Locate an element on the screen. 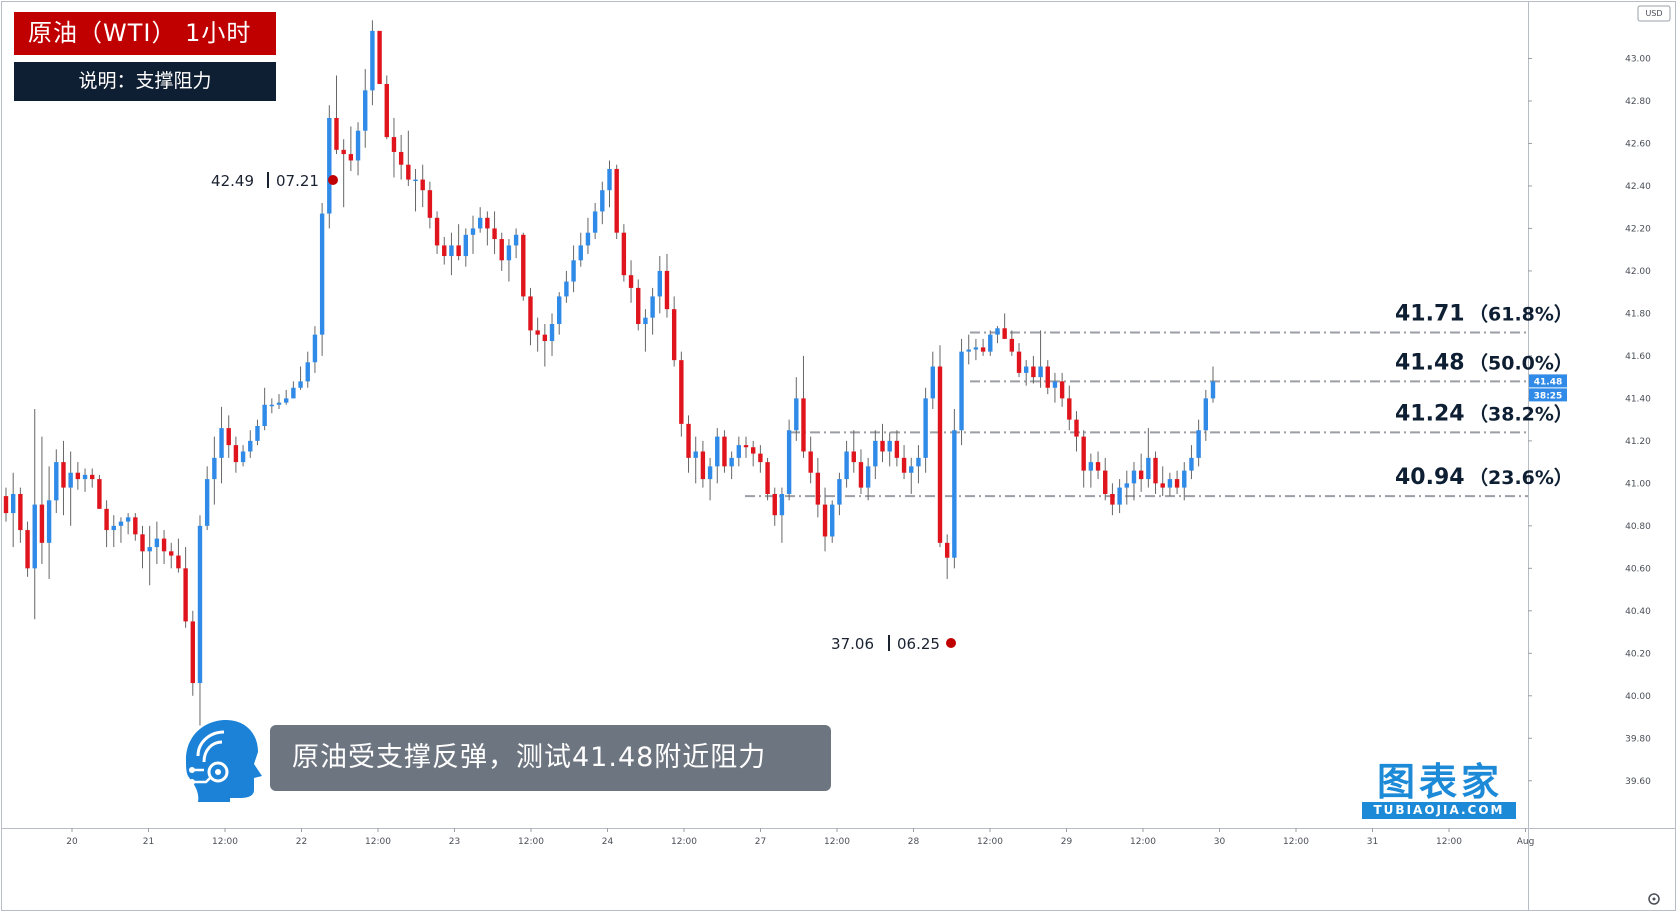 The image size is (1677, 912). high-marker-dot is located at coordinates (333, 180).